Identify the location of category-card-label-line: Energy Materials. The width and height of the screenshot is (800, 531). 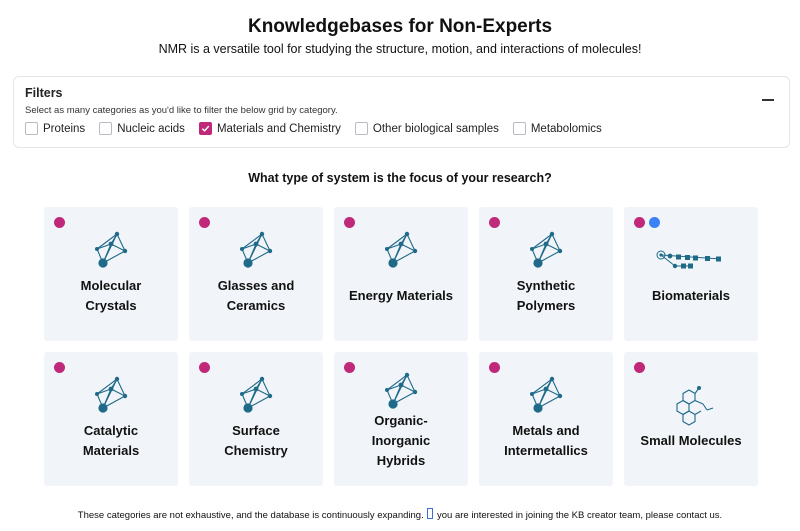
(401, 295).